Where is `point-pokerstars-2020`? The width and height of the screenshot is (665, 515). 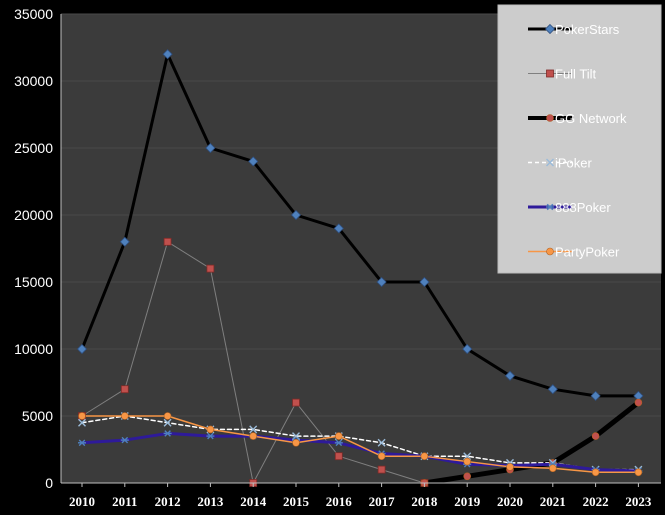 point-pokerstars-2020 is located at coordinates (510, 375).